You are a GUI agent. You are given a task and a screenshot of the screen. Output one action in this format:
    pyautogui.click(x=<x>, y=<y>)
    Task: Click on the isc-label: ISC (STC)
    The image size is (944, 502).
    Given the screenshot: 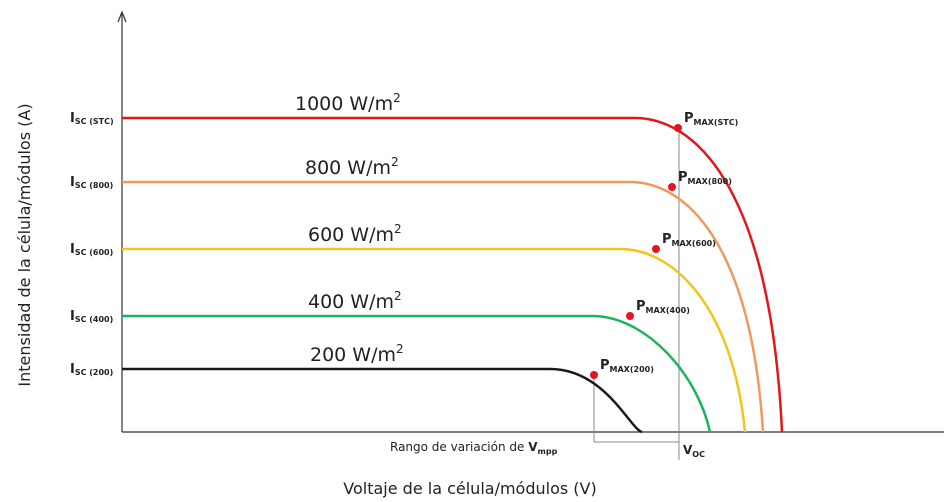 What is the action you would take?
    pyautogui.click(x=92, y=118)
    